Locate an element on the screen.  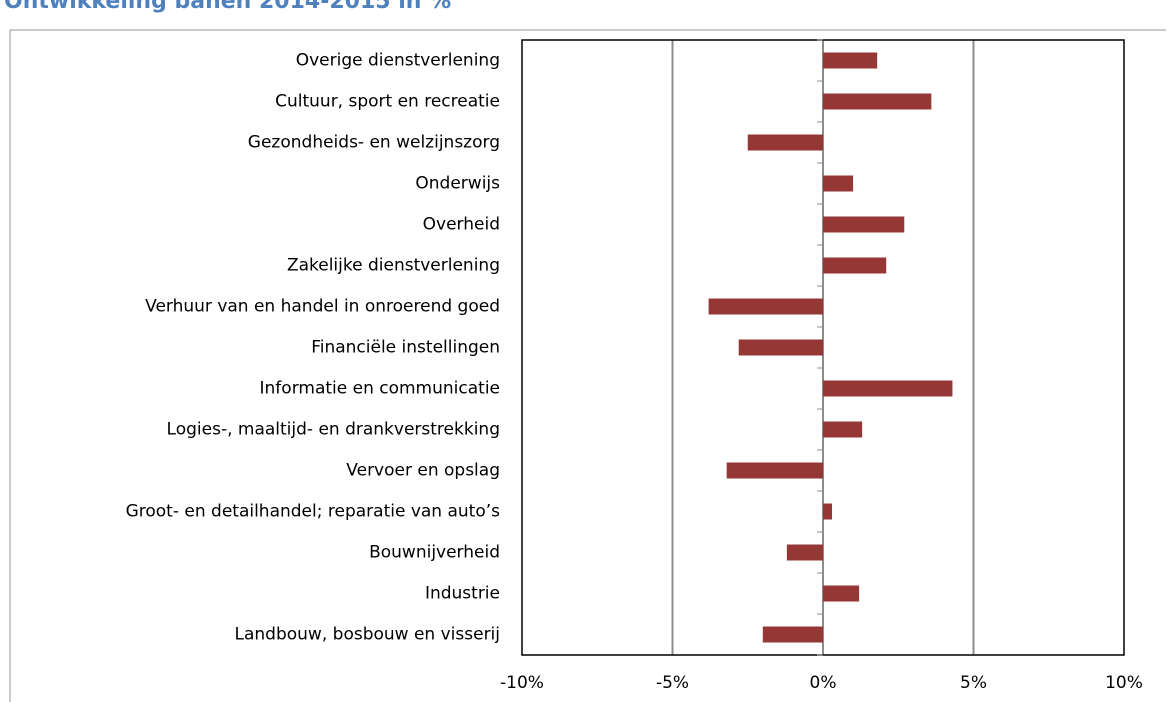
x-tick-label: 0% is located at coordinates (823, 683).